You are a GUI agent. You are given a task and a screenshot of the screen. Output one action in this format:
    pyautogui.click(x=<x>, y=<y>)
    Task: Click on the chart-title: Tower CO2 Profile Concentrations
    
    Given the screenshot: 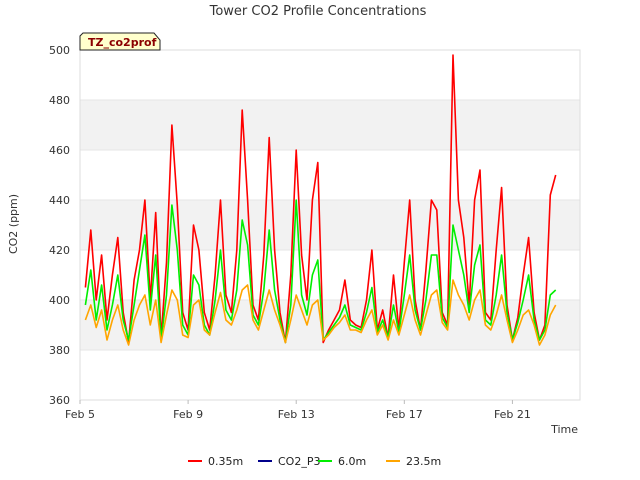 What is the action you would take?
    pyautogui.click(x=318, y=11)
    